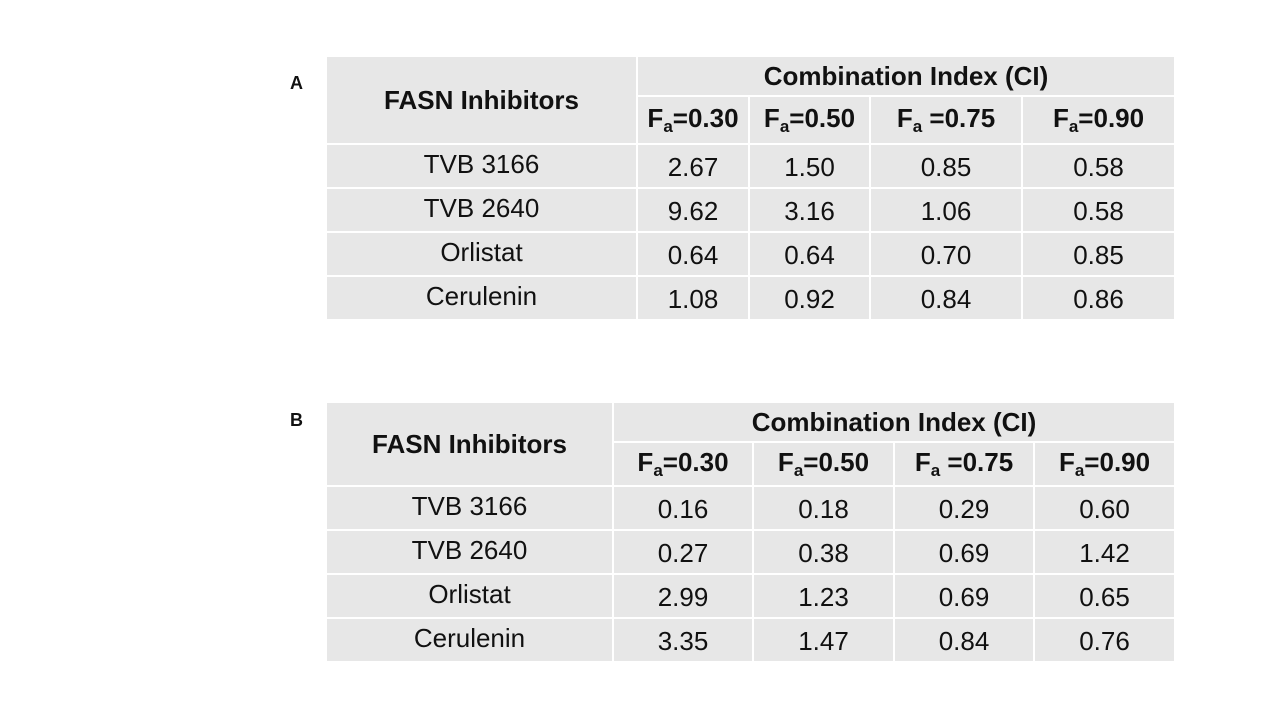  What do you see at coordinates (683, 640) in the screenshot?
I see `ci-value-cell: 3.35` at bounding box center [683, 640].